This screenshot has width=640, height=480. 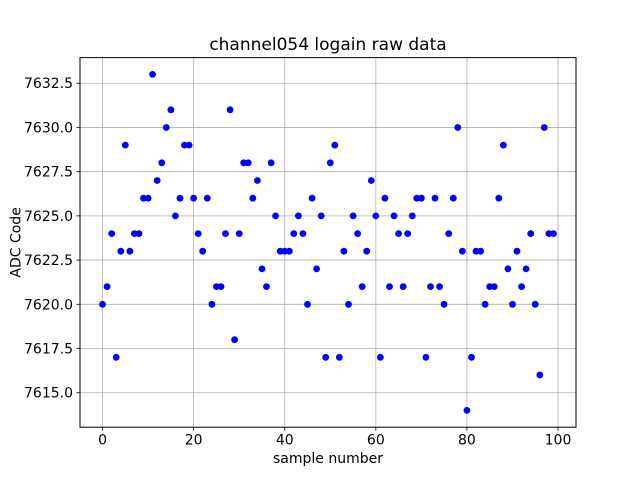 What do you see at coordinates (48, 128) in the screenshot?
I see `y-tick-label: 7630.0` at bounding box center [48, 128].